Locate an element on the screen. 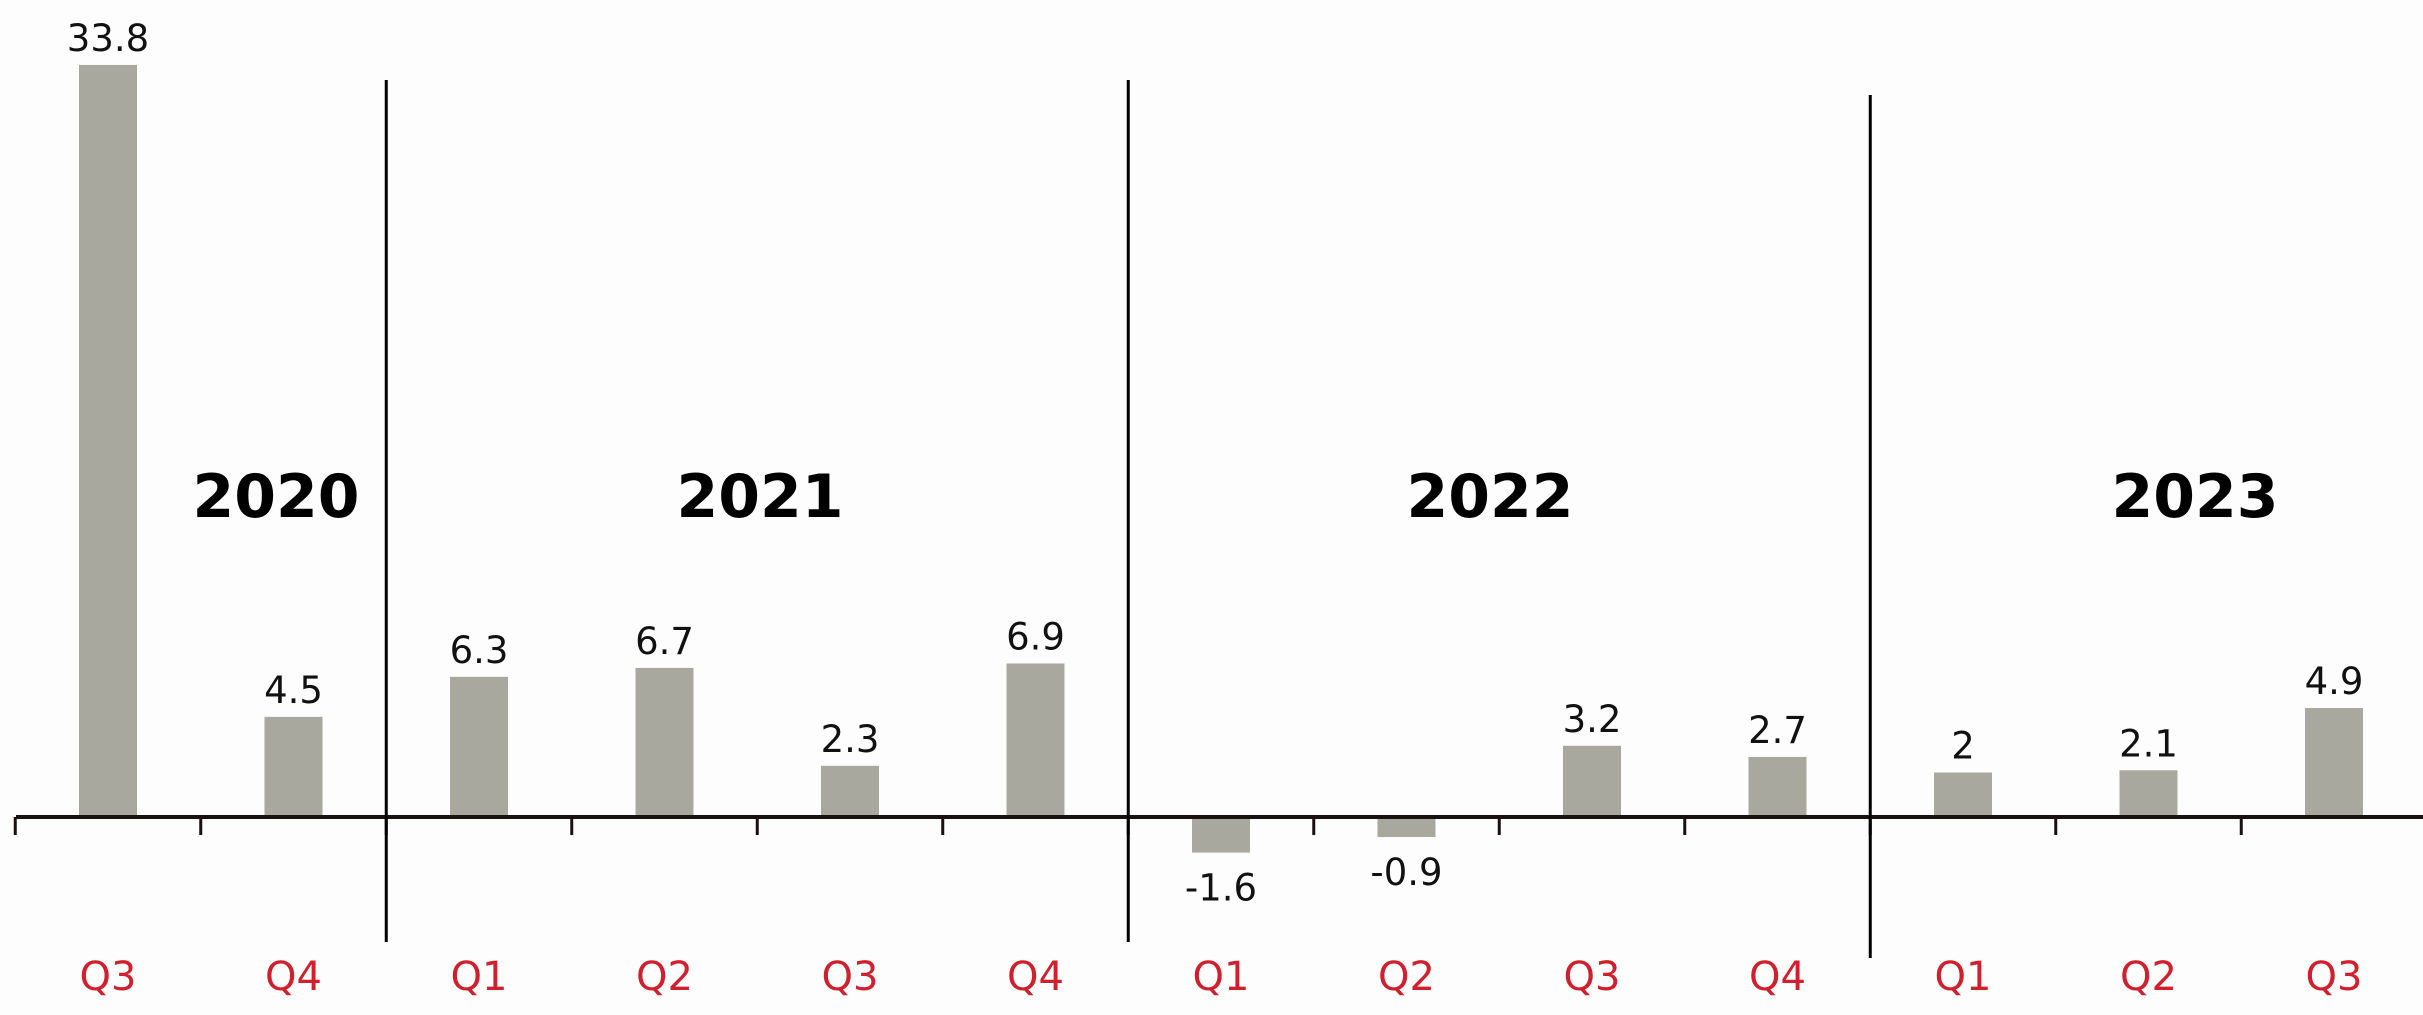  quarter-label-10: Q1 is located at coordinates (1963, 977).